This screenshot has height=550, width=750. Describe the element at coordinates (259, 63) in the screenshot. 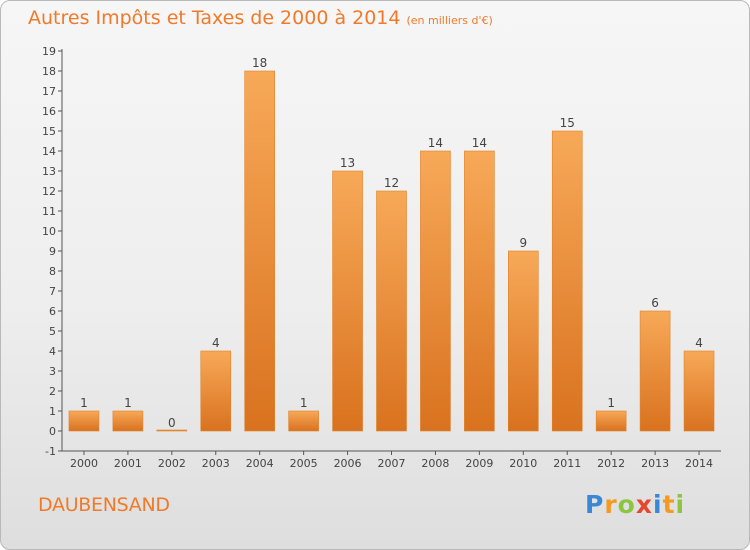

I see `data-label-2004: 18` at that location.